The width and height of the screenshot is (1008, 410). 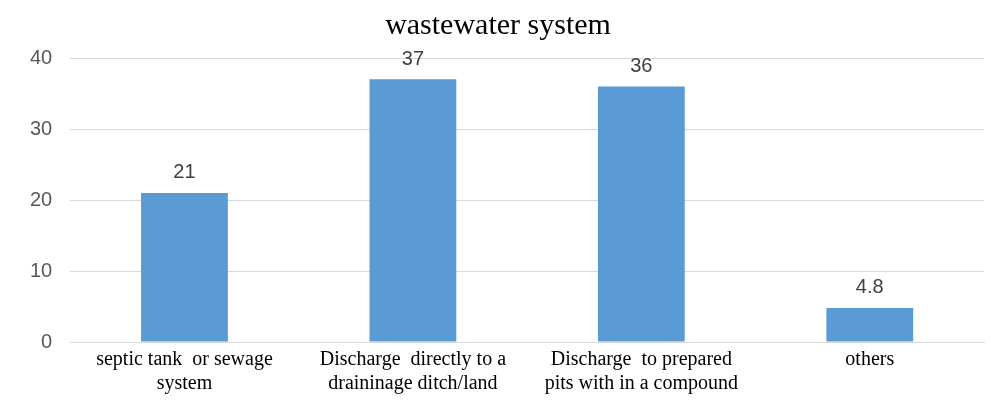 I want to click on x-tick-label: Discharge directly to a draininage ditch/land, so click(x=413, y=371).